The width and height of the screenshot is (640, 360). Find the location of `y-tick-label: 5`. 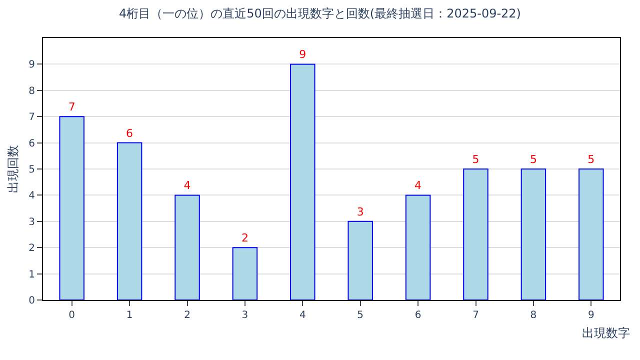

y-tick-label: 5 is located at coordinates (31, 170).